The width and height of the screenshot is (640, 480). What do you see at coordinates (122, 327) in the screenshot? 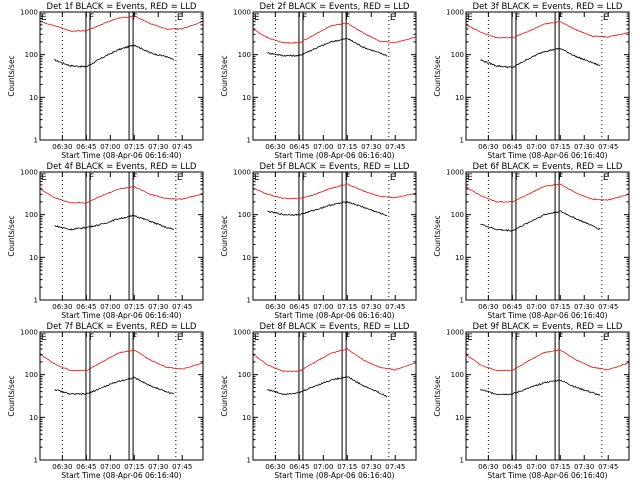
I see `panel-title: Det 7f BLACK = Events, RED = LLD` at bounding box center [122, 327].